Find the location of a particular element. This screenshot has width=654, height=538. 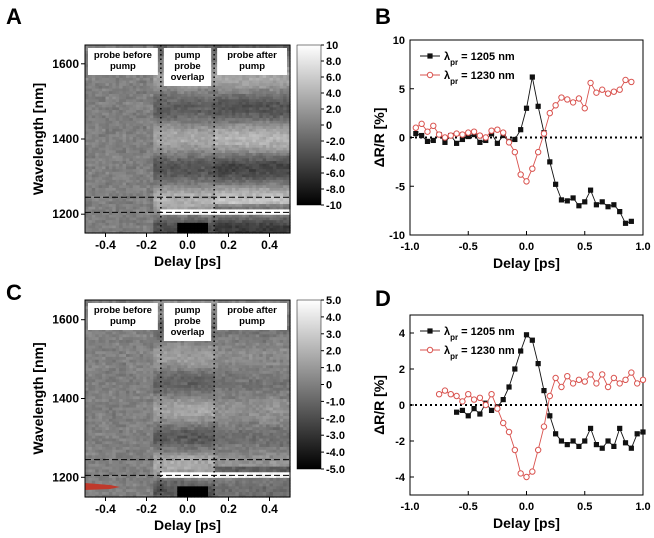

data-point is located at coordinates (480, 142).